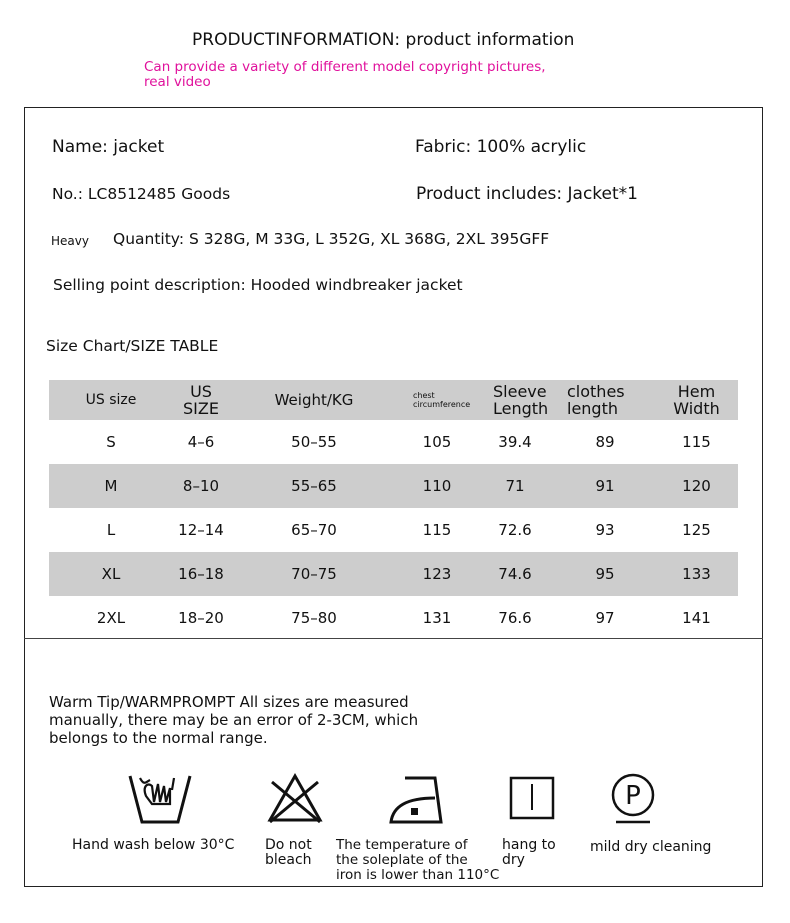 This screenshot has height=923, width=790. What do you see at coordinates (442, 400) in the screenshot?
I see `col-chest-label: chest circumference` at bounding box center [442, 400].